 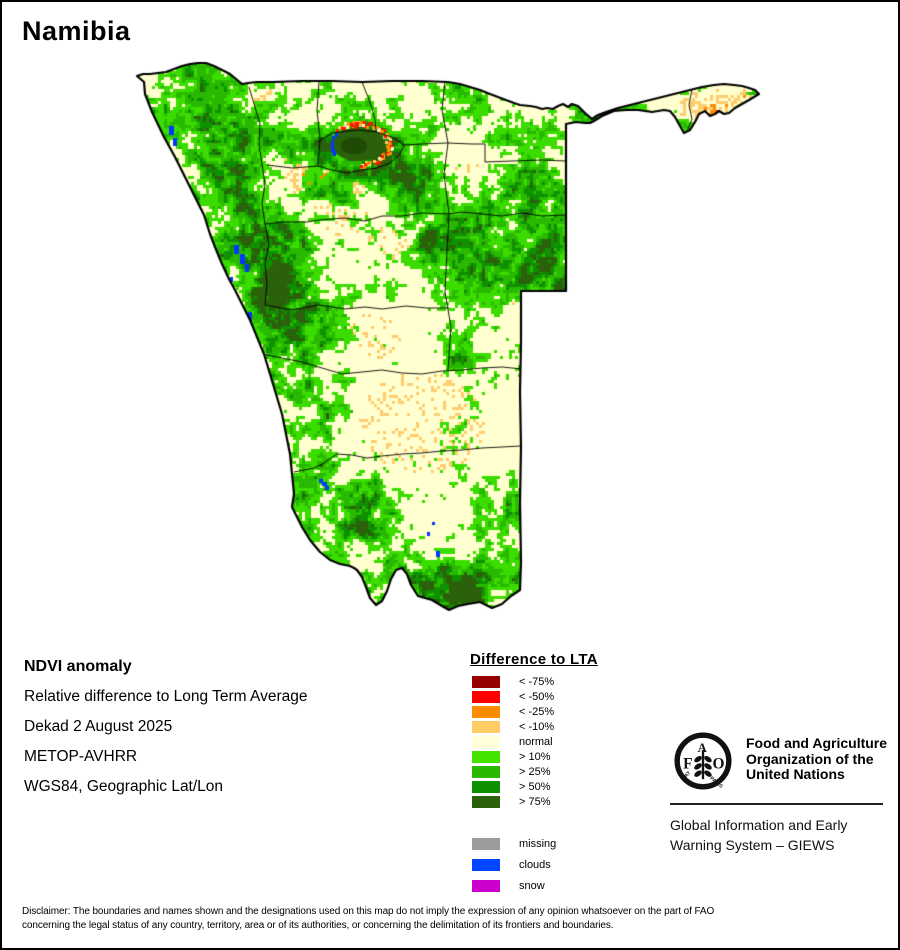 What do you see at coordinates (513, 801) in the screenshot?
I see `legend-row-class-8: > 75%` at bounding box center [513, 801].